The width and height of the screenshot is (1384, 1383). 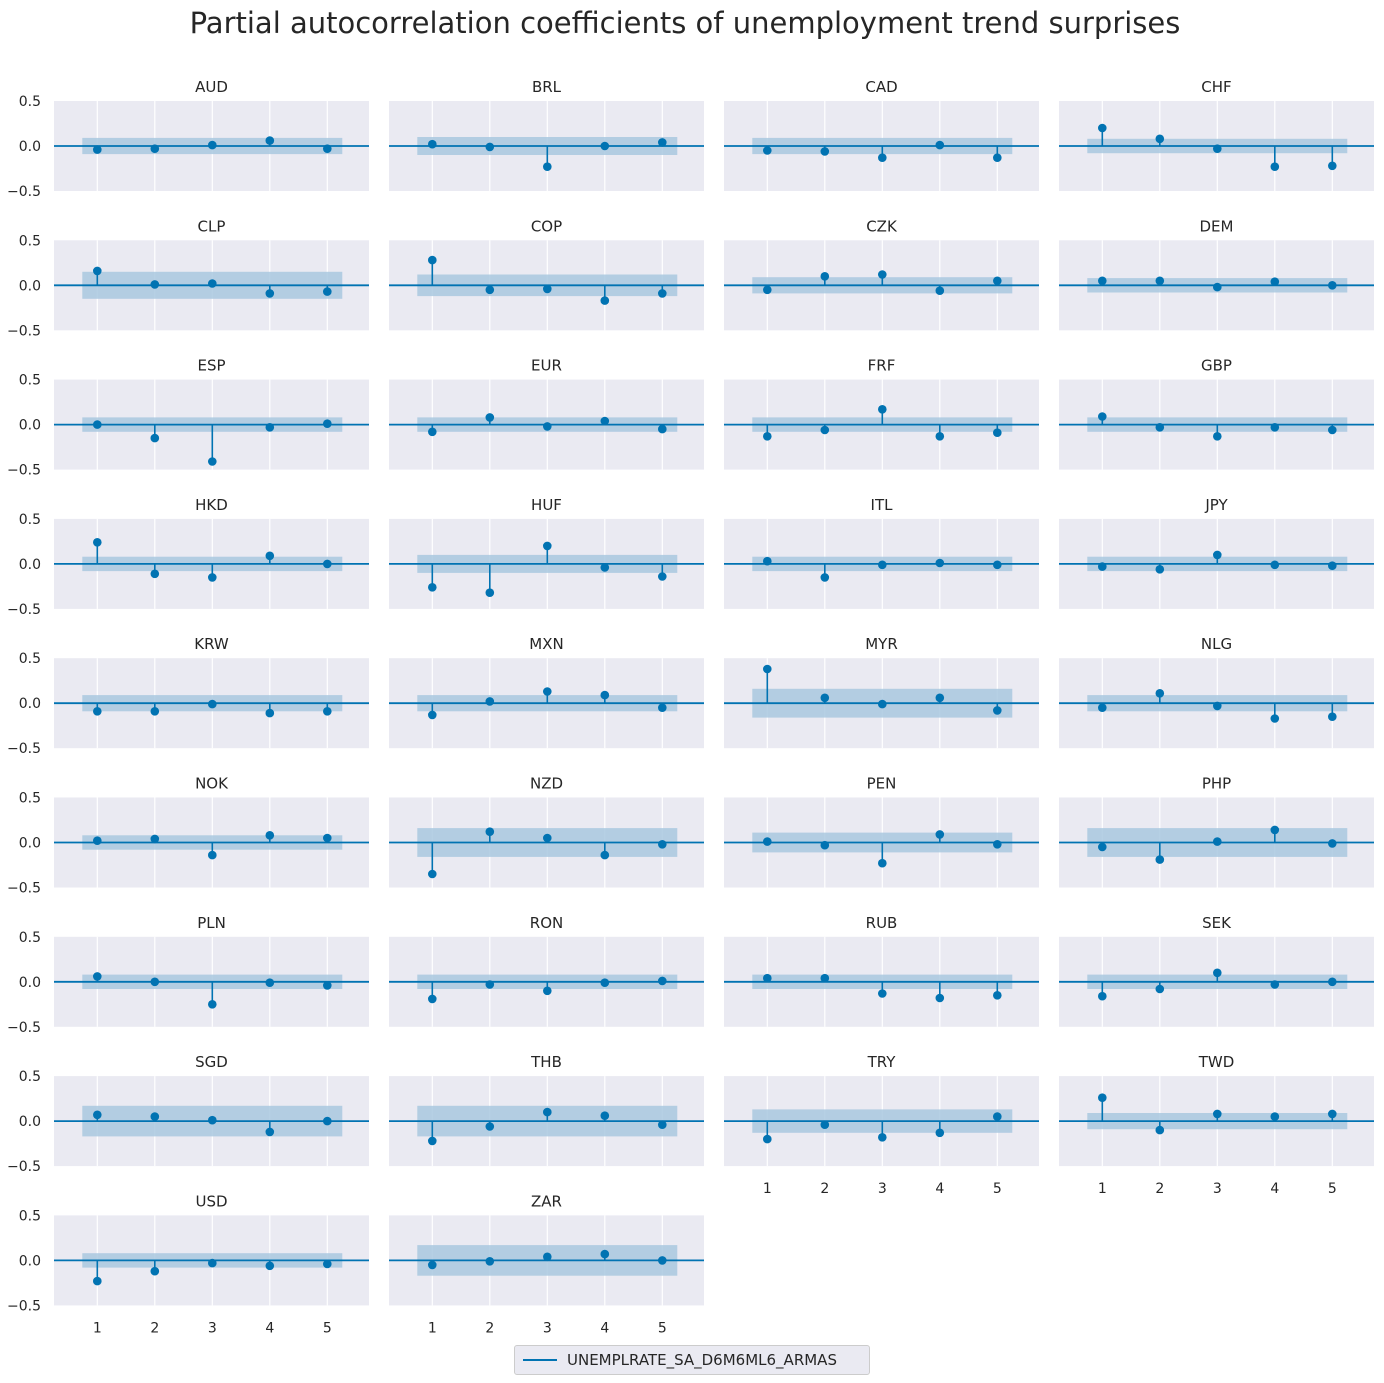 What do you see at coordinates (939, 1189) in the screenshot?
I see `x-tick-label: 4` at bounding box center [939, 1189].